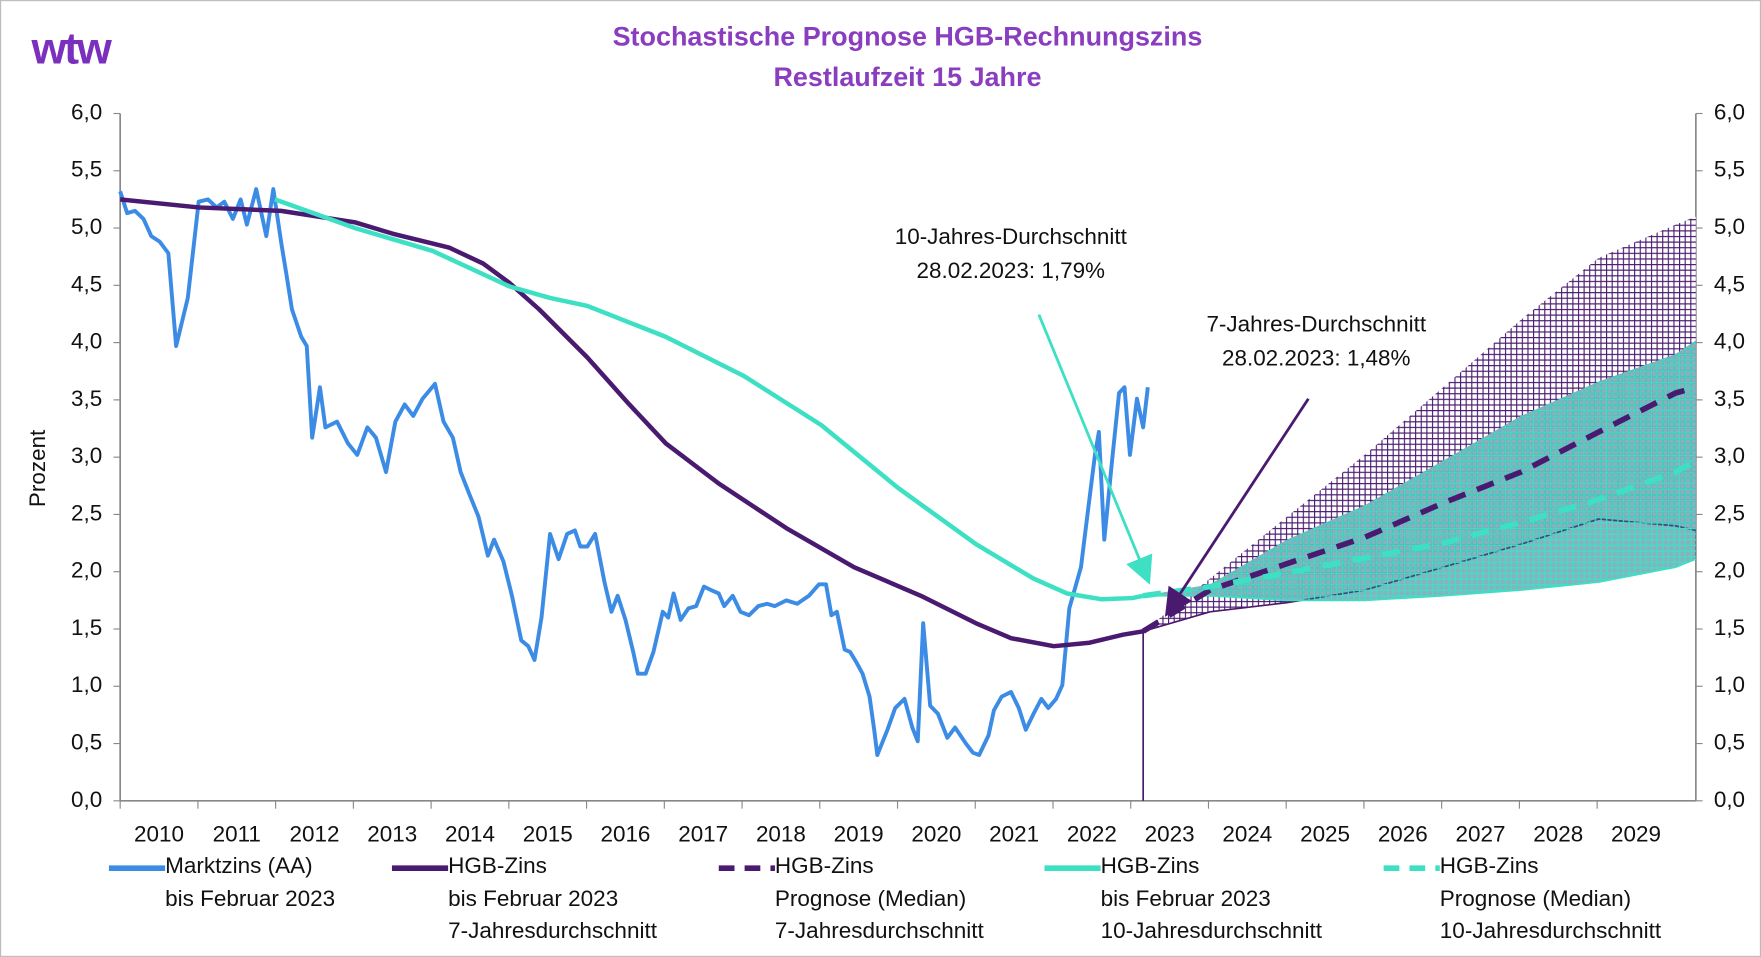 This screenshot has height=957, width=1761. What do you see at coordinates (1729, 283) in the screenshot?
I see `y2-tick-label: 4,5` at bounding box center [1729, 283].